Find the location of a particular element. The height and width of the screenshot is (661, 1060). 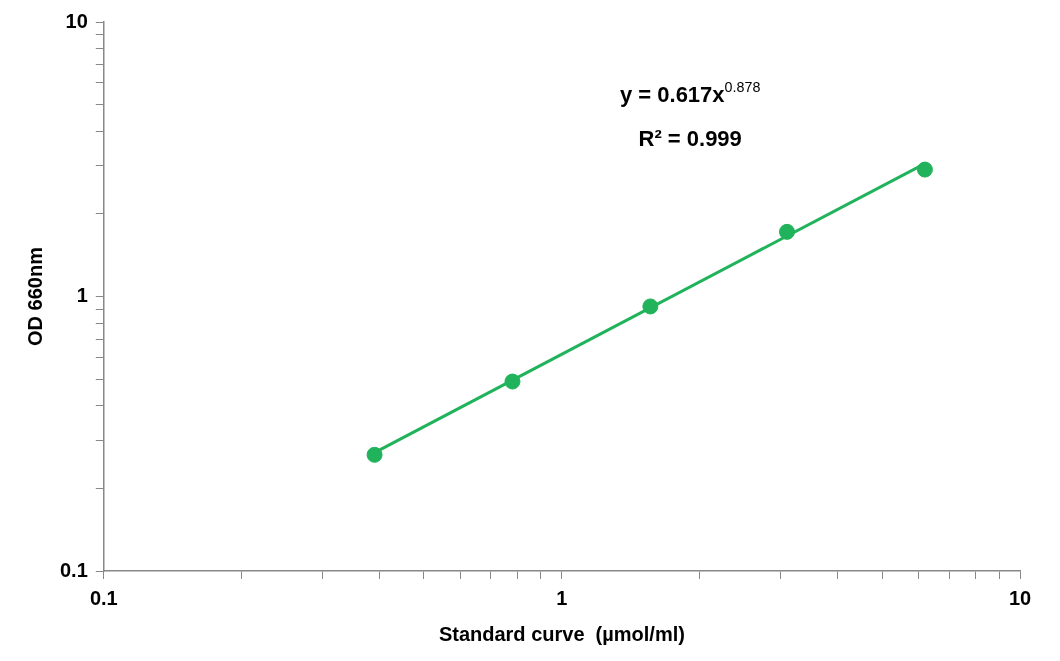

y-tick-label: 0.1 is located at coordinates (73, 569).